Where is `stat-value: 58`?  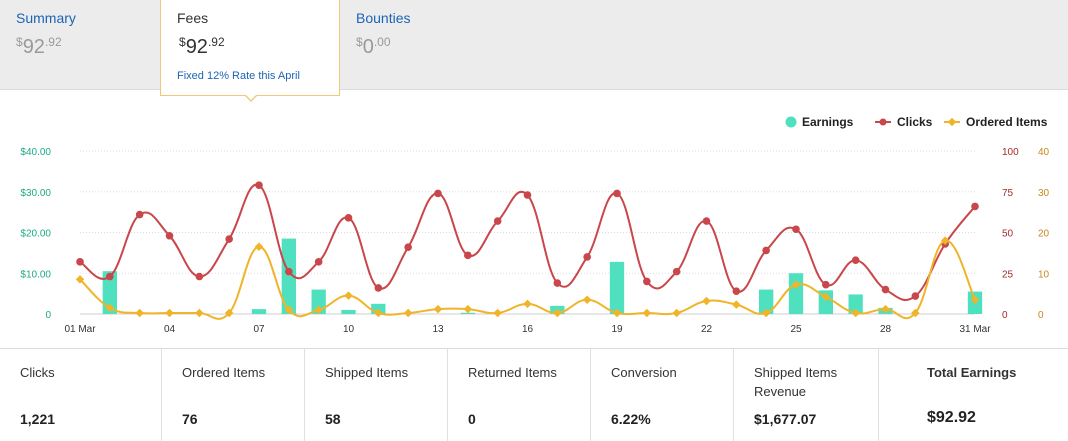 stat-value: 58 is located at coordinates (333, 419).